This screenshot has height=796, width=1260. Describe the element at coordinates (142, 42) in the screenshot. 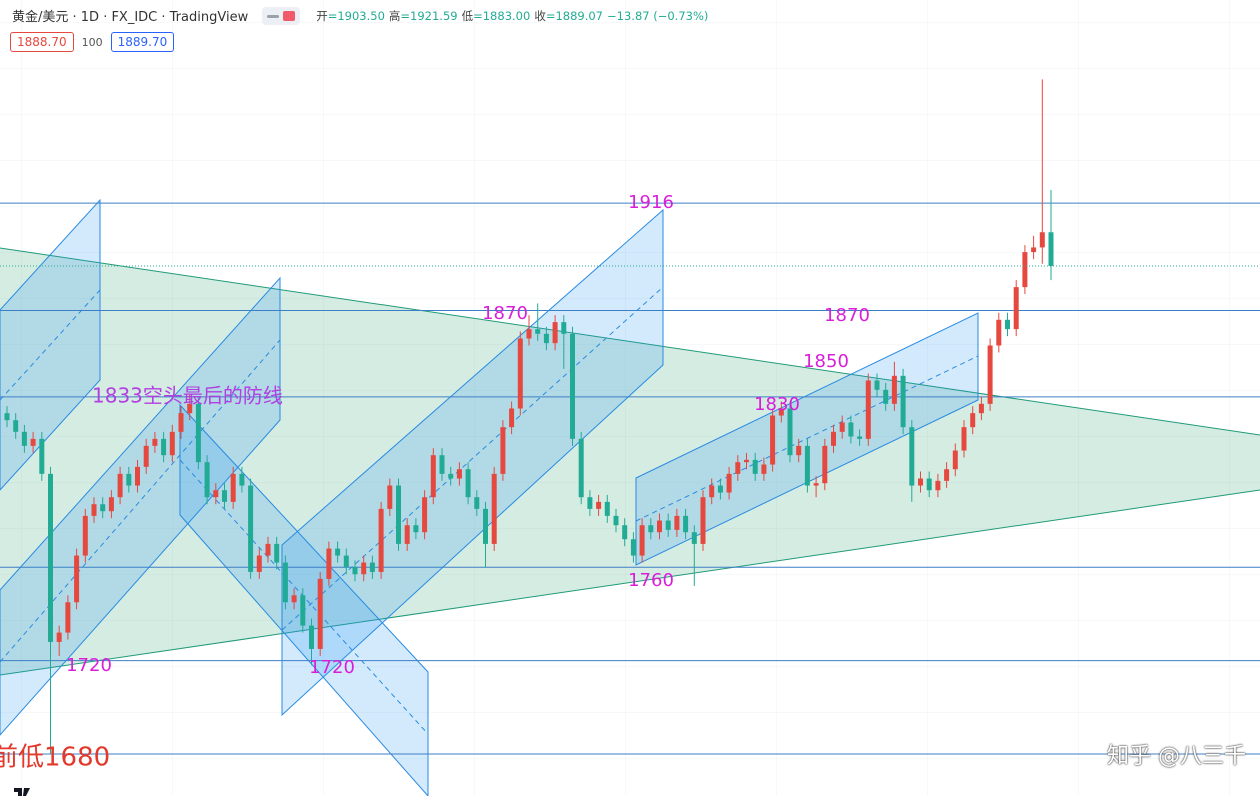

I see `ask: 1889.70` at that location.